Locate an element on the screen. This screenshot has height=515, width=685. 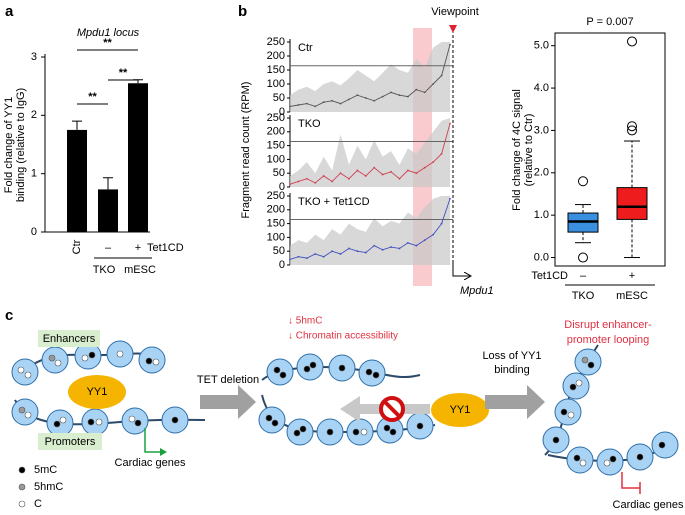
viewpoint-marker is located at coordinates (453, 29).